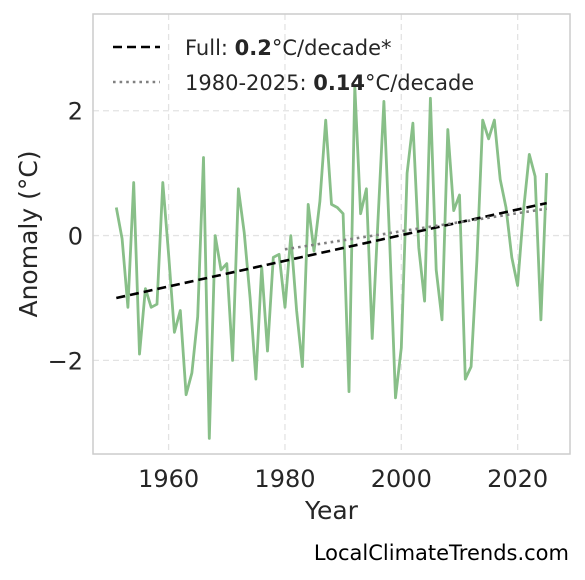 The height and width of the screenshot is (580, 585). Describe the element at coordinates (401, 479) in the screenshot. I see `x-tick-label: 2000` at that location.